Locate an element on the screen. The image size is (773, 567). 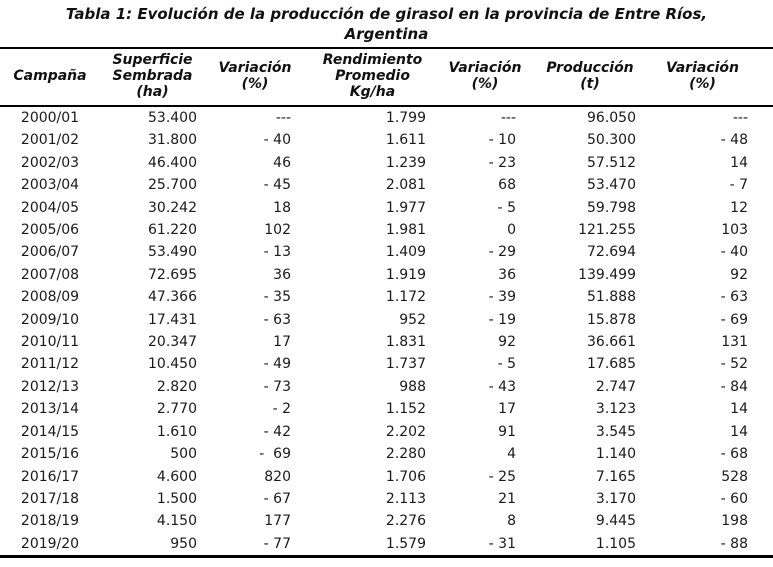
table-cell: 2017/18 is located at coordinates (50, 498).